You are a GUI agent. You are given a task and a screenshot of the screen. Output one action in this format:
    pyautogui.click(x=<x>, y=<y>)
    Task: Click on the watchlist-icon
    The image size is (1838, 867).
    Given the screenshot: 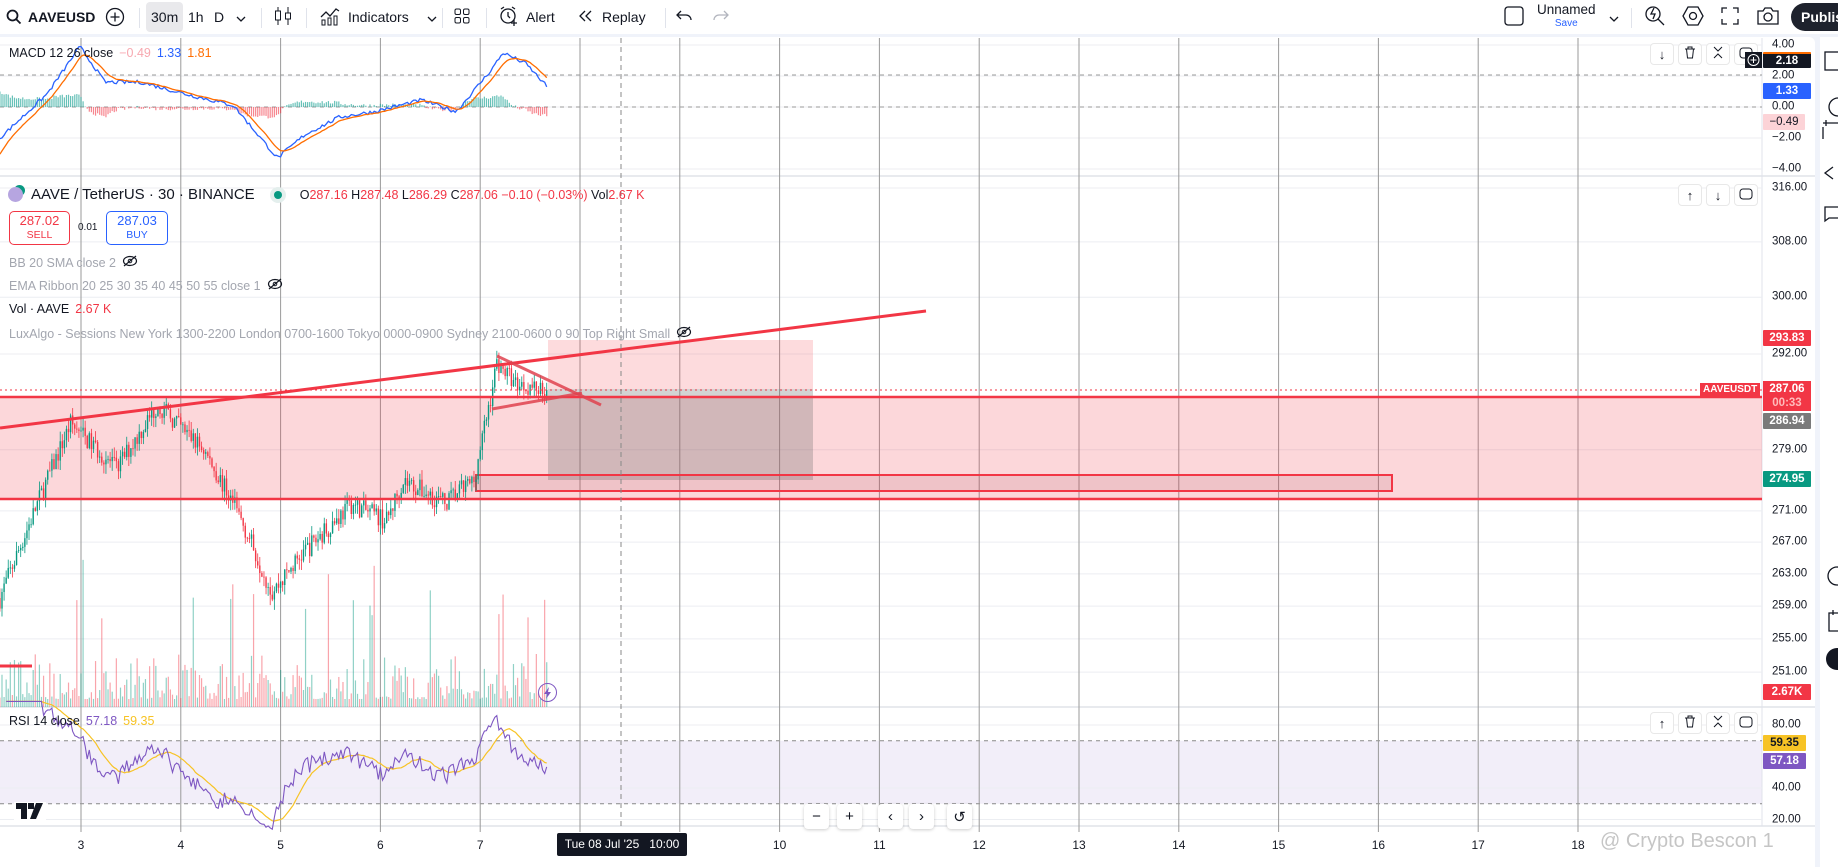 What is the action you would take?
    pyautogui.click(x=1831, y=64)
    